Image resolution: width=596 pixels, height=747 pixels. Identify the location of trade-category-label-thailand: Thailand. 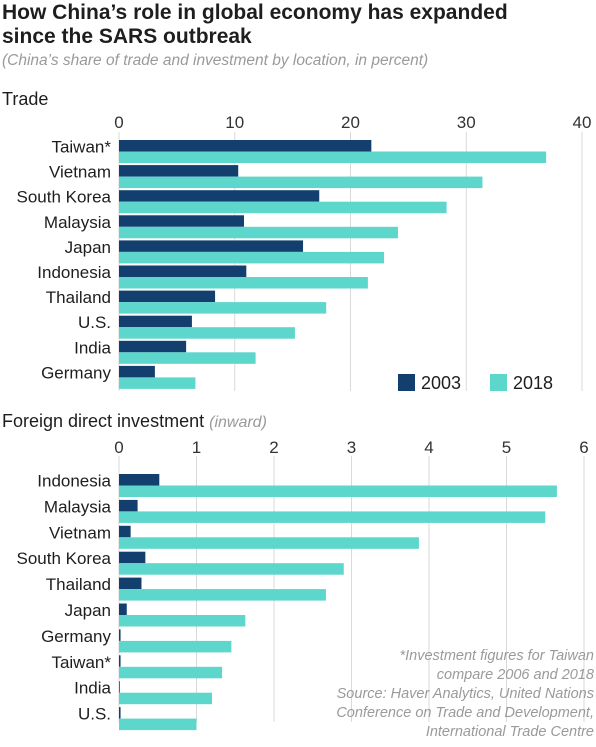
(78, 297).